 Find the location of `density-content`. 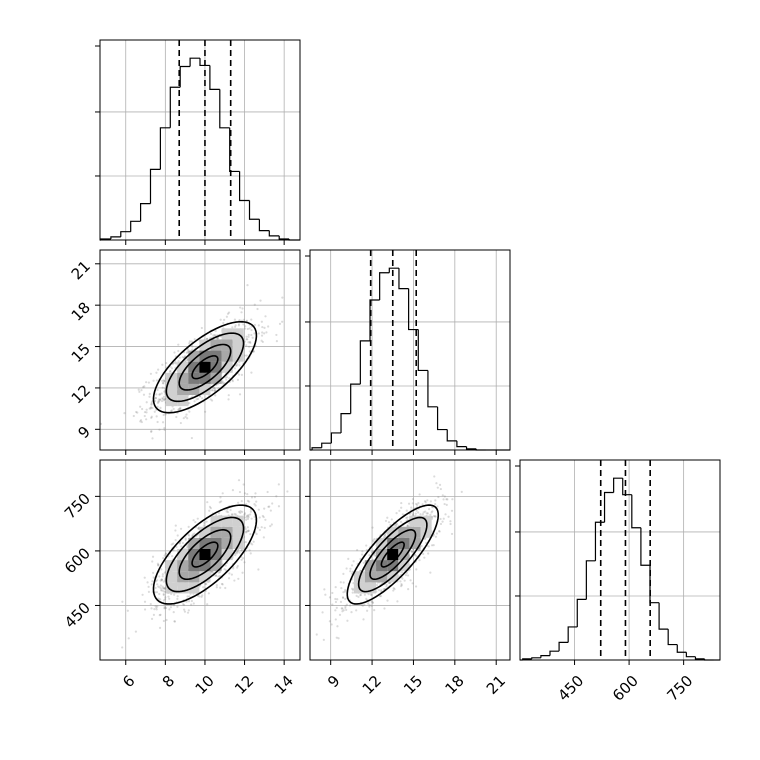

density-content is located at coordinates (192, 362).